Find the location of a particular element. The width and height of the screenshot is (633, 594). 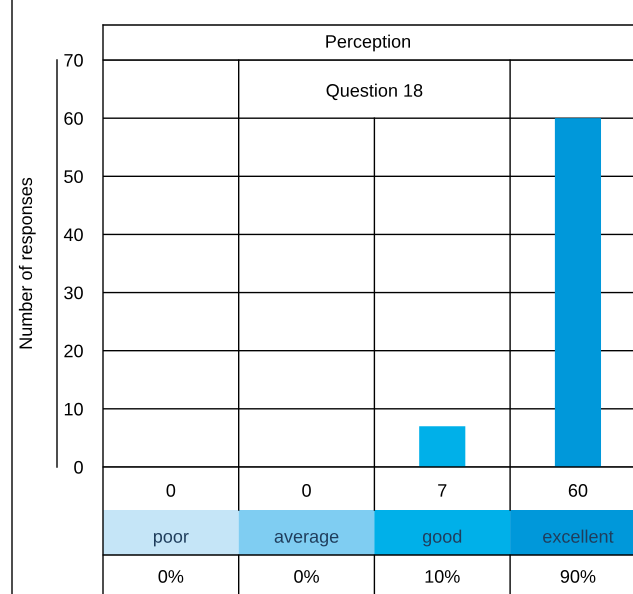

text: 90% is located at coordinates (578, 576).